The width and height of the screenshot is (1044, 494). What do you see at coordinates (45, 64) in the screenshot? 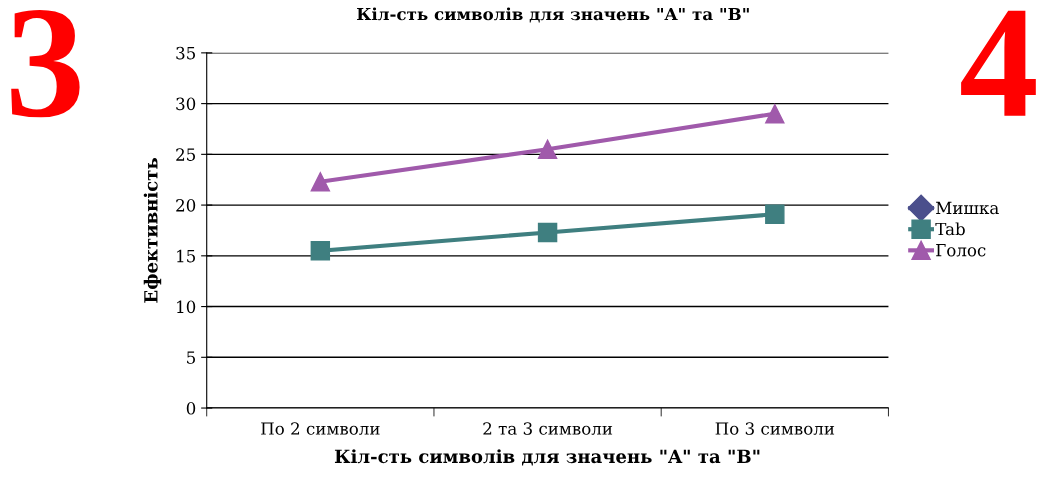
I see `text: 3` at bounding box center [45, 64].